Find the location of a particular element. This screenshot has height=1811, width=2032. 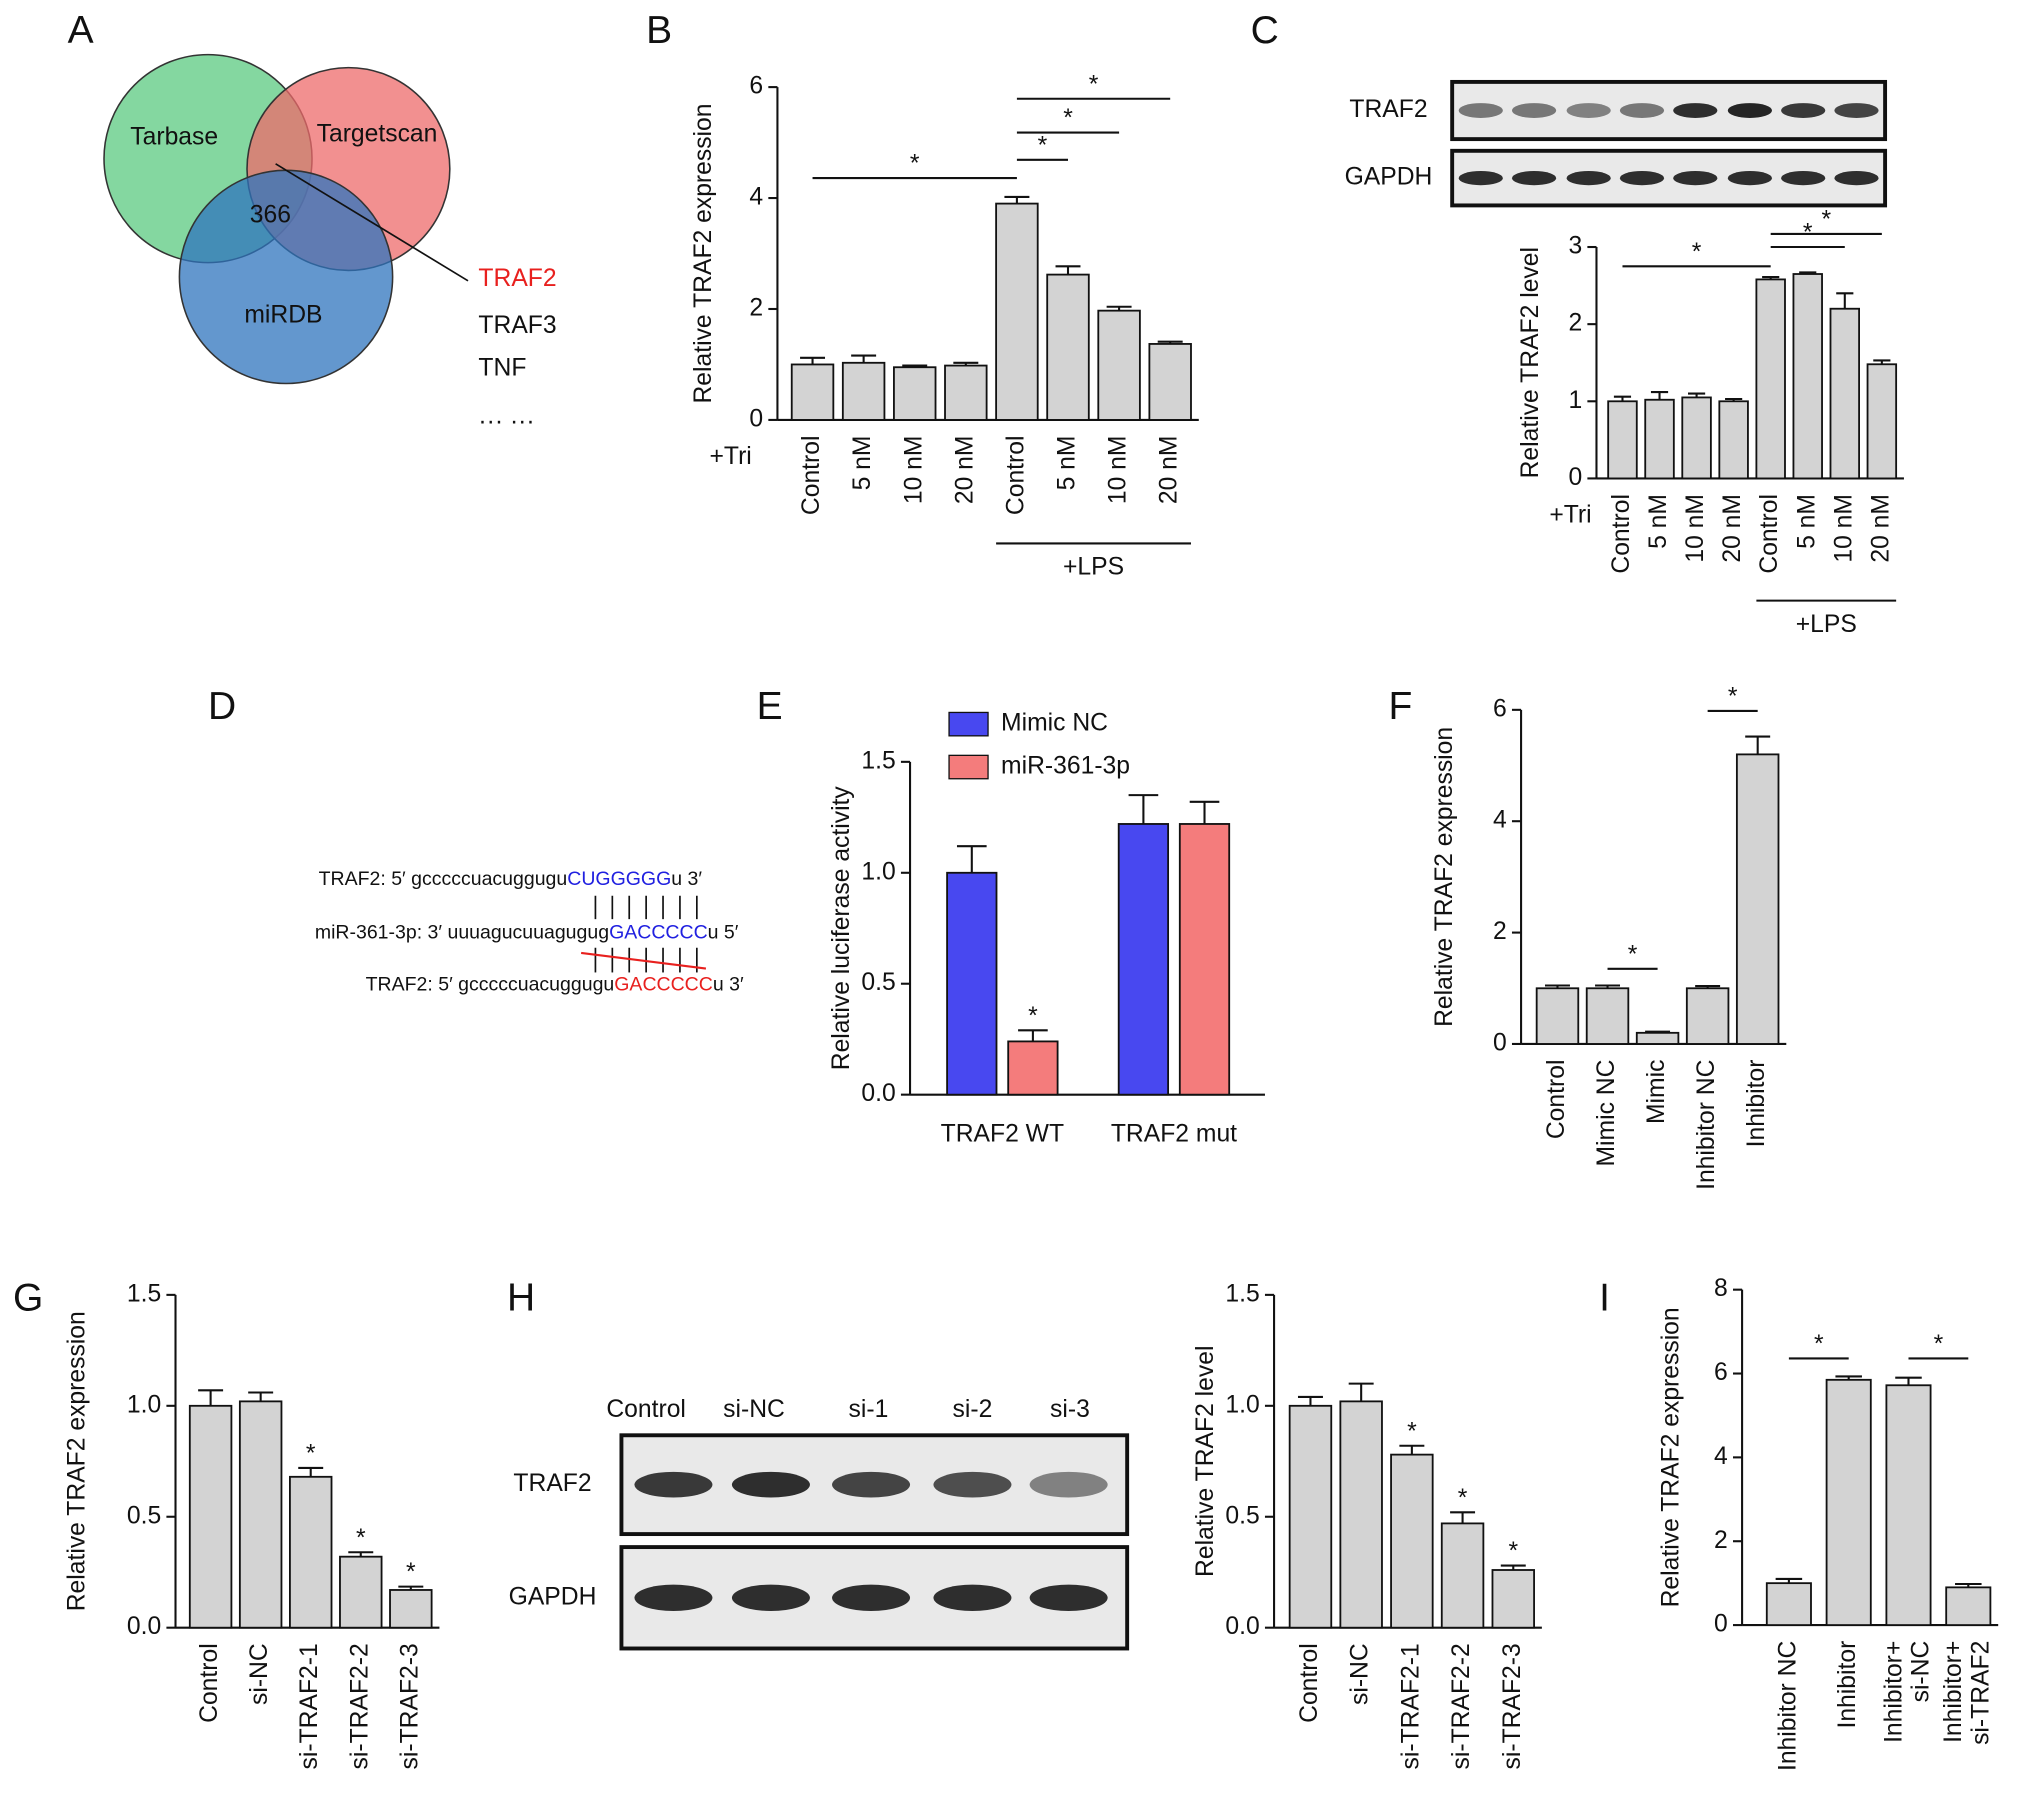

x-tick-label: Mimic NC is located at coordinates (1606, 1113).